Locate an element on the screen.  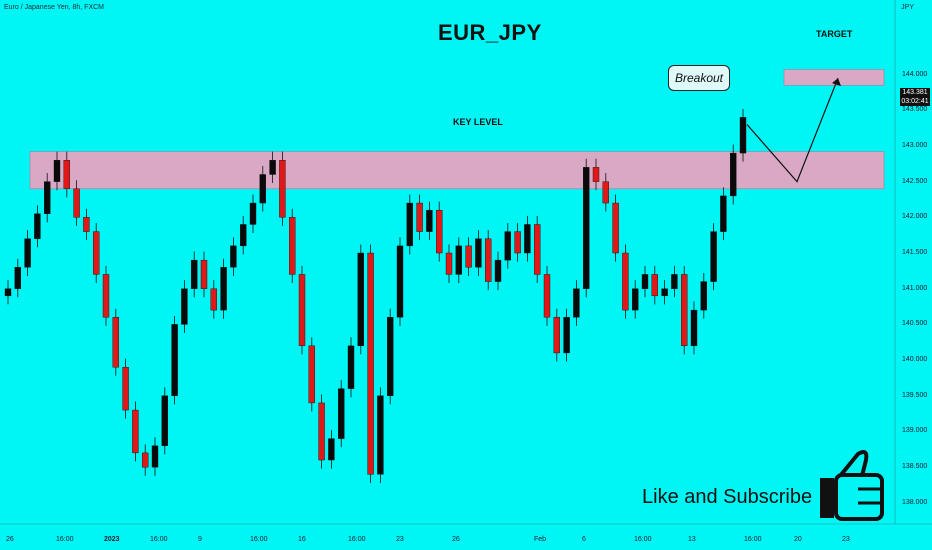
x-tick-label: Feb is located at coordinates (540, 539).